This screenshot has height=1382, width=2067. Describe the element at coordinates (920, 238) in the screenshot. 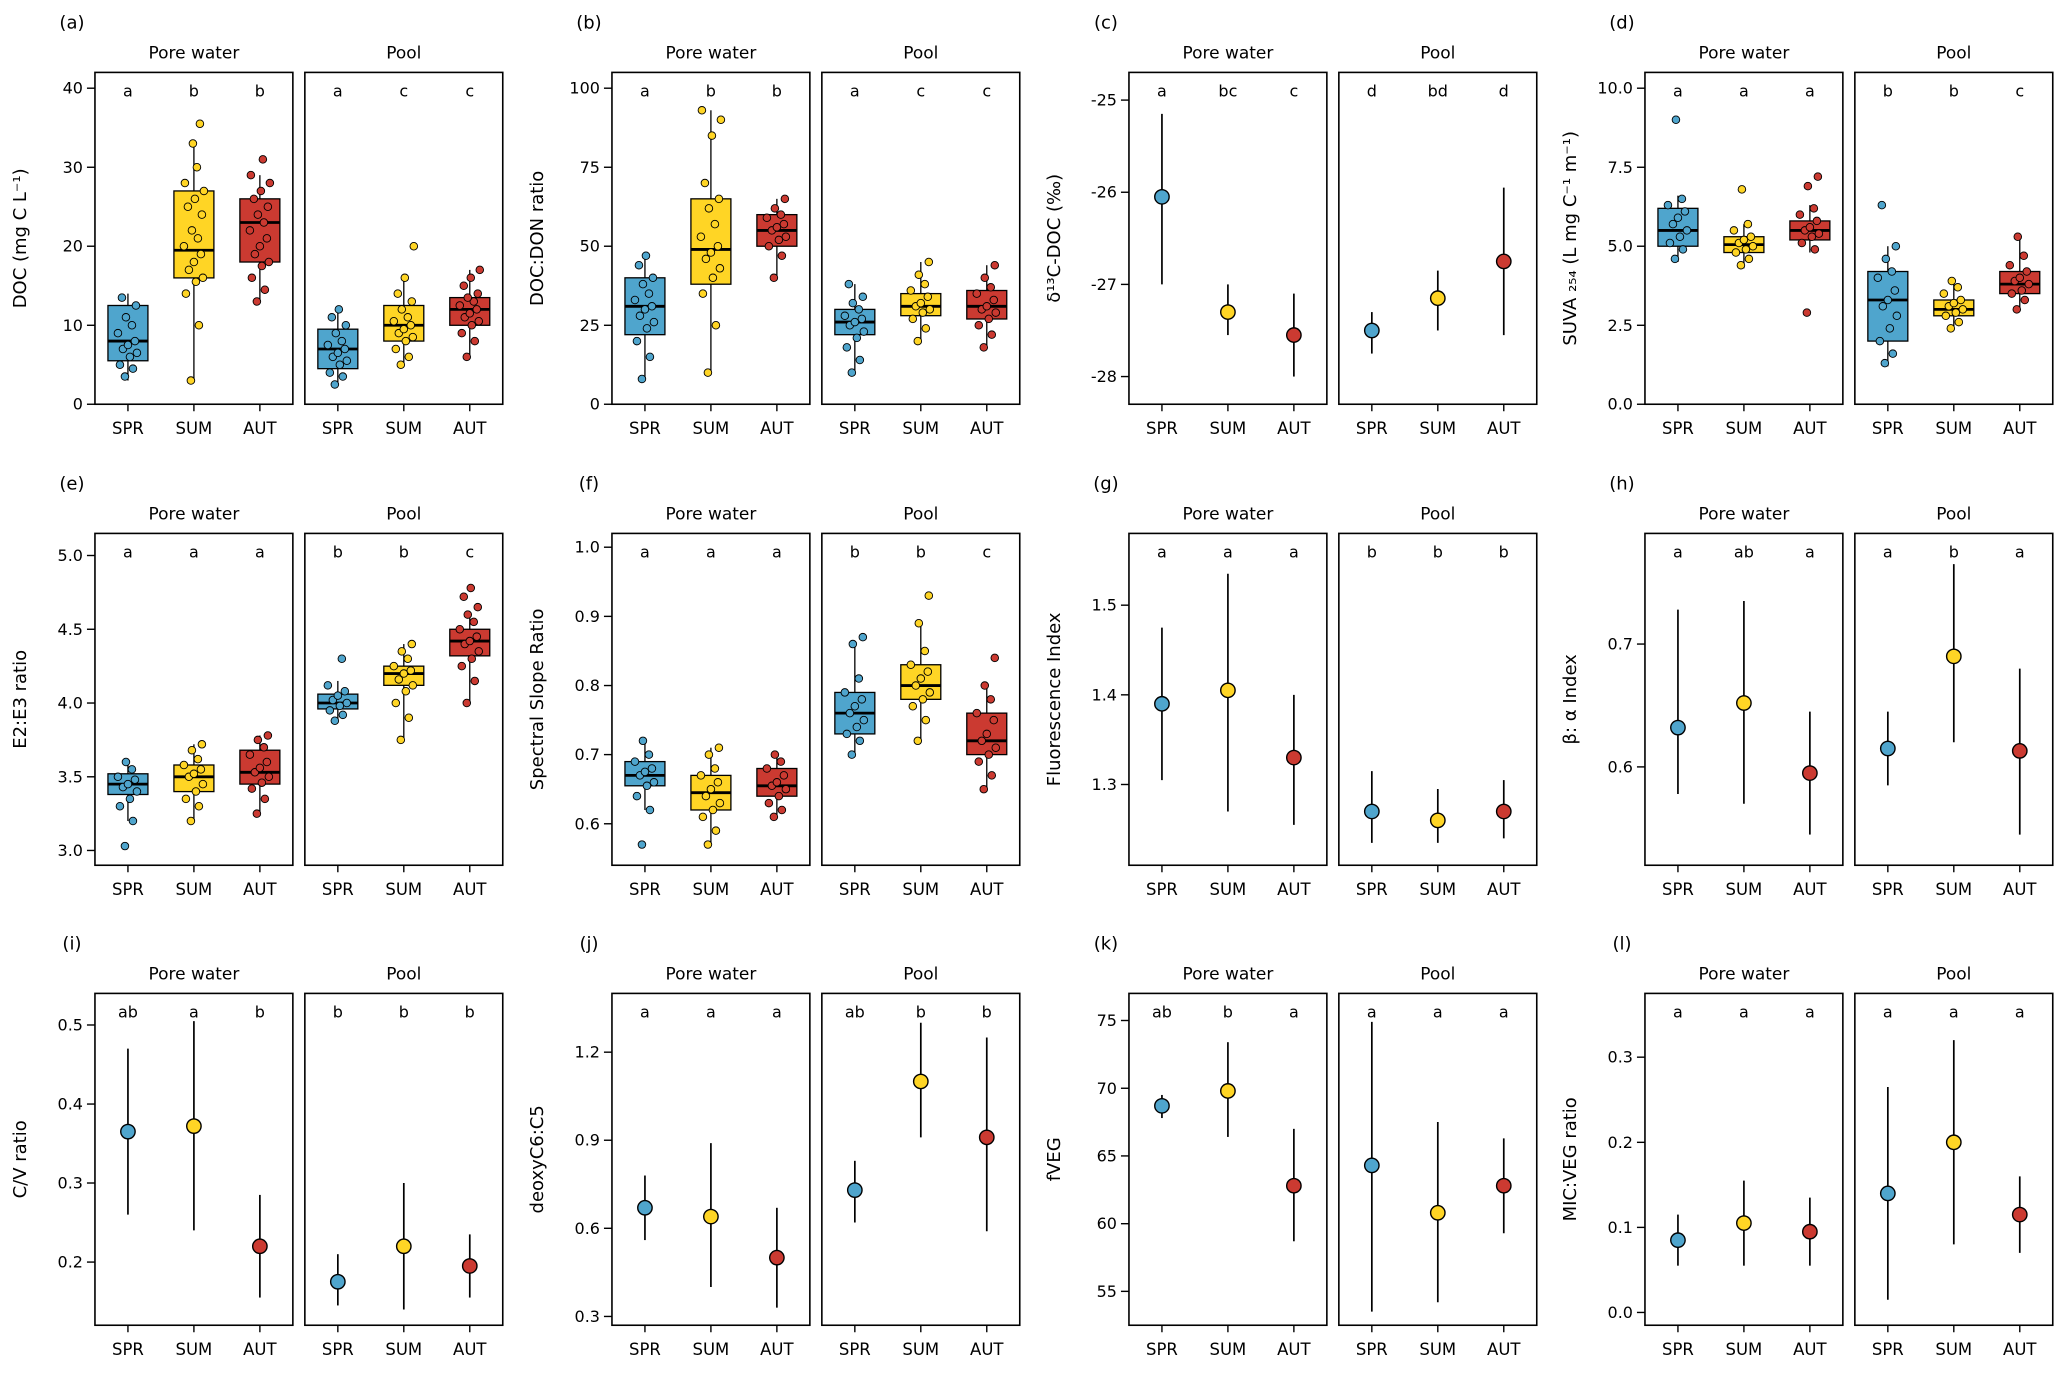

I see `facet-panel-border` at that location.